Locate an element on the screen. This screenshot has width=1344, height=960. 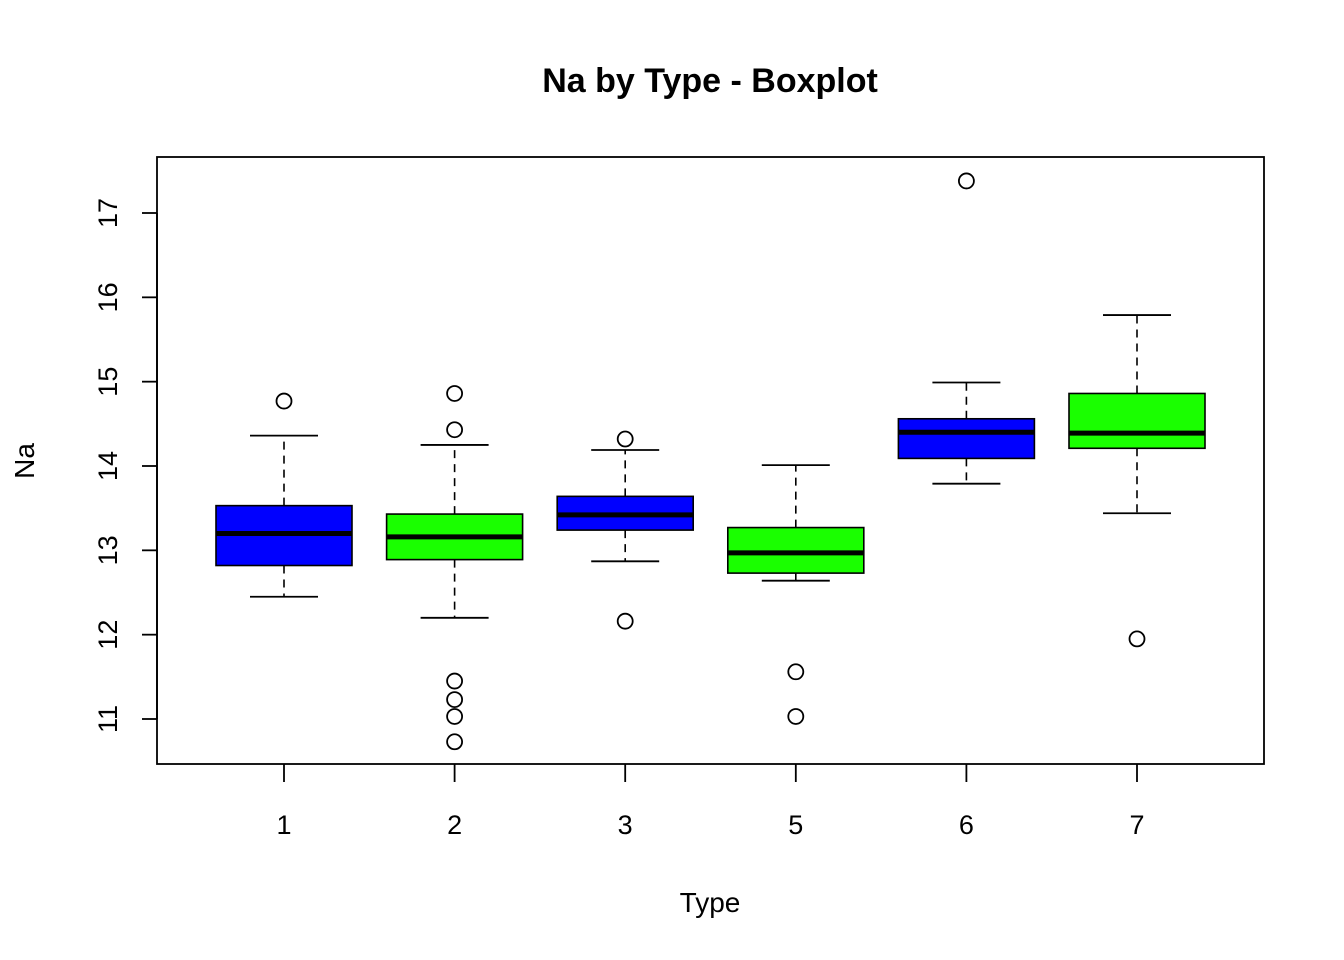
y-tick-label: 13 is located at coordinates (108, 550).